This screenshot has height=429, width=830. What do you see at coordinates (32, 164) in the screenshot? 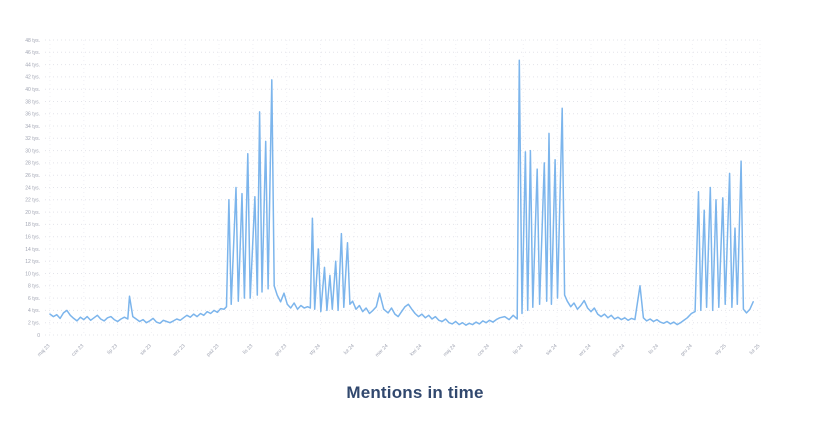
I see `y-axis-tick-label: 28 tys.` at bounding box center [32, 164].